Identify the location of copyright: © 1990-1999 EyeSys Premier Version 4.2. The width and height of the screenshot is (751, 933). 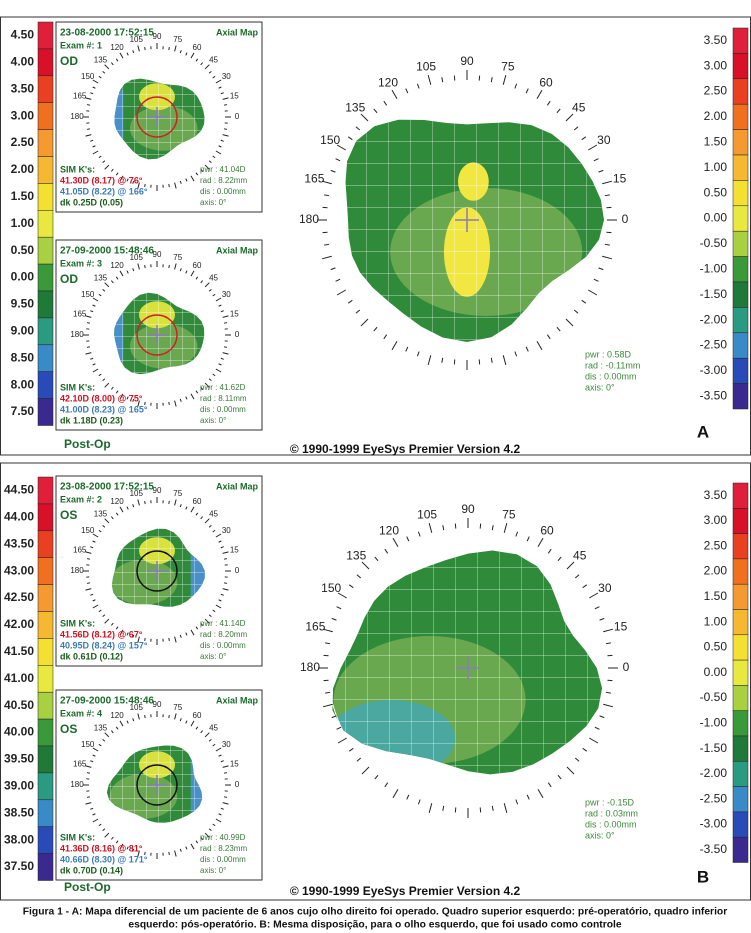
(405, 449).